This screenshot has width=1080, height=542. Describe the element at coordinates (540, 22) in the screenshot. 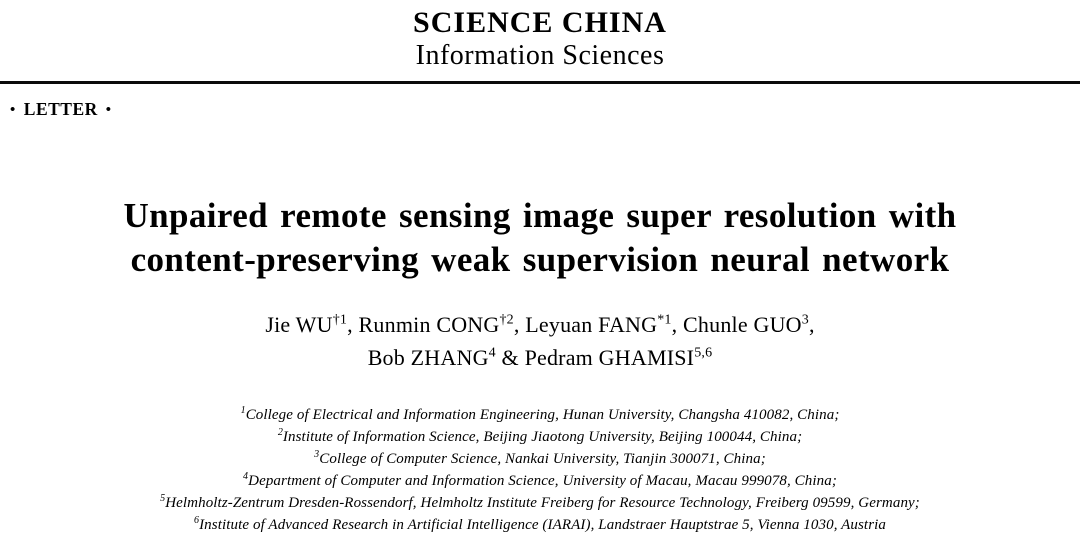

I see `journal-name: SCIENCE CHINA` at that location.